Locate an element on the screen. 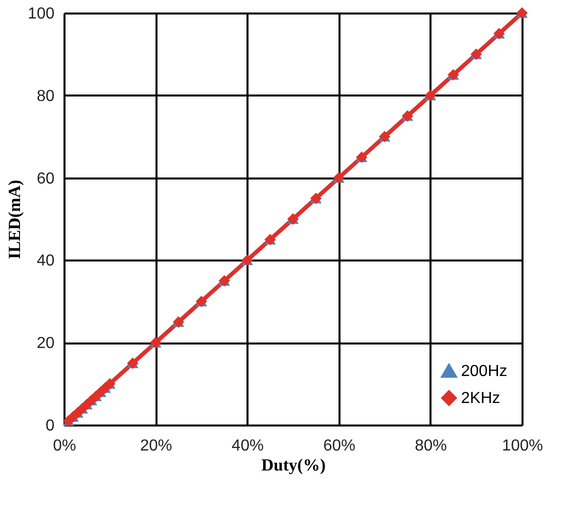 This screenshot has height=509, width=567. x-tick-label: 100% is located at coordinates (522, 446).